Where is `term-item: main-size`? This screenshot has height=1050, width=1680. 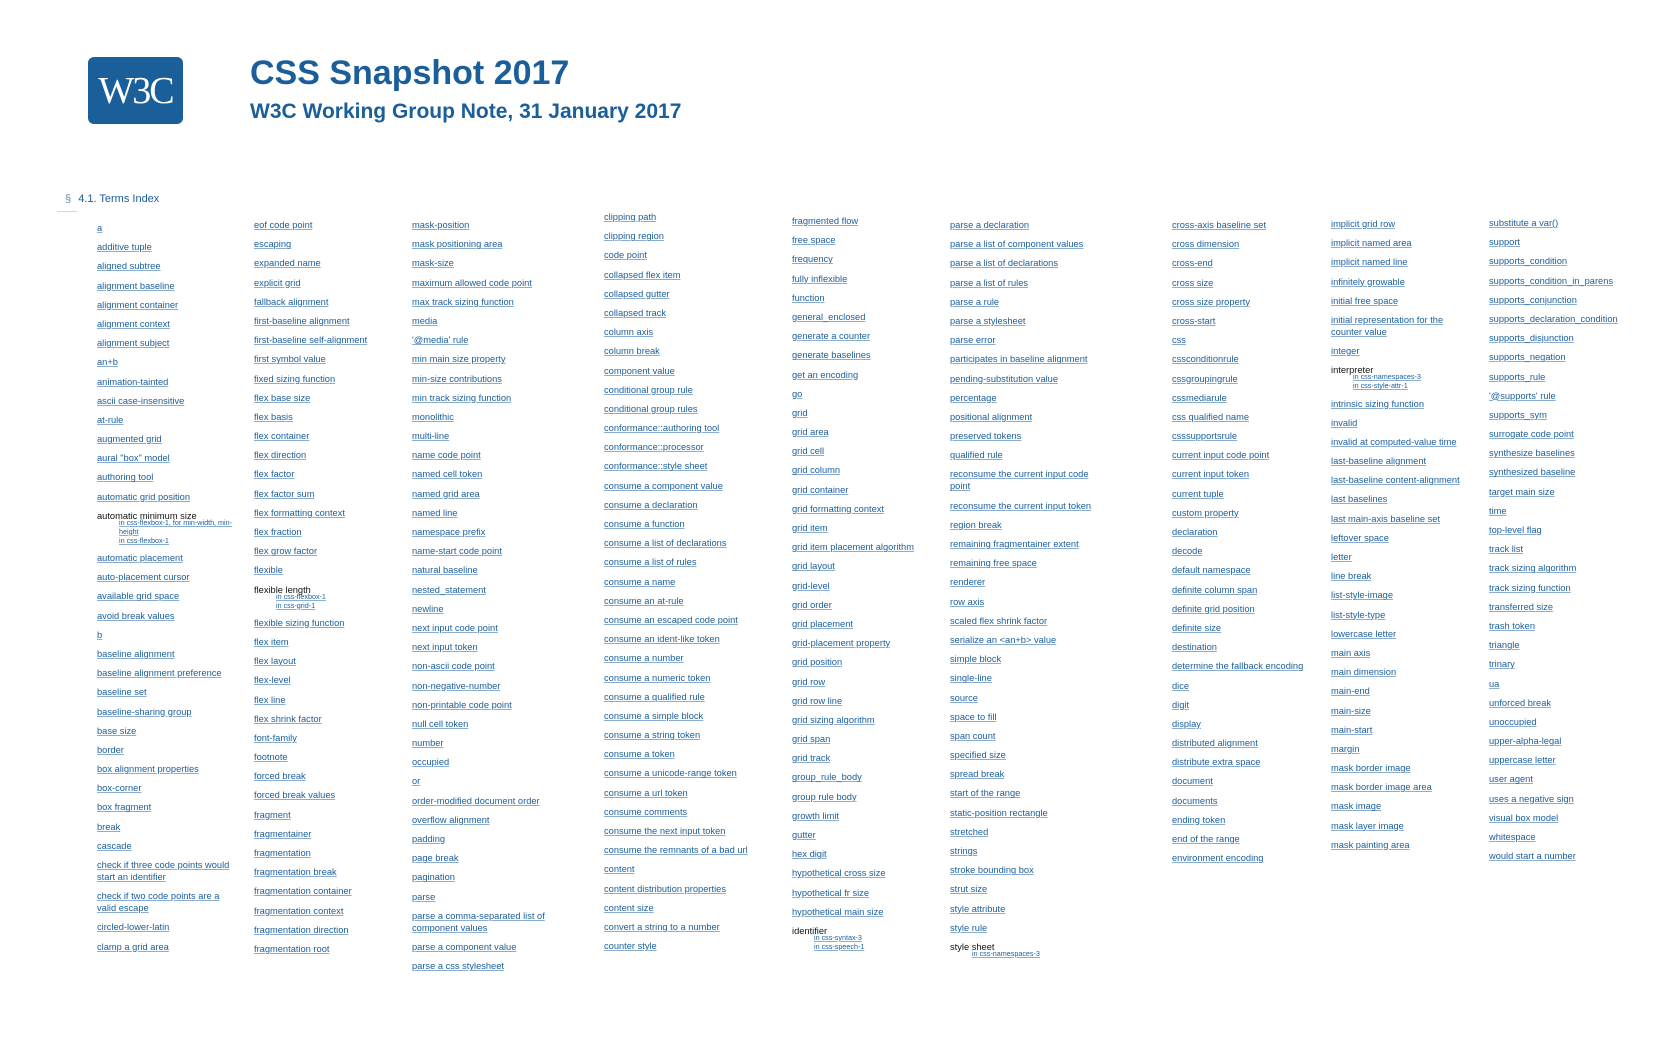
term-item: main-size is located at coordinates (1401, 711).